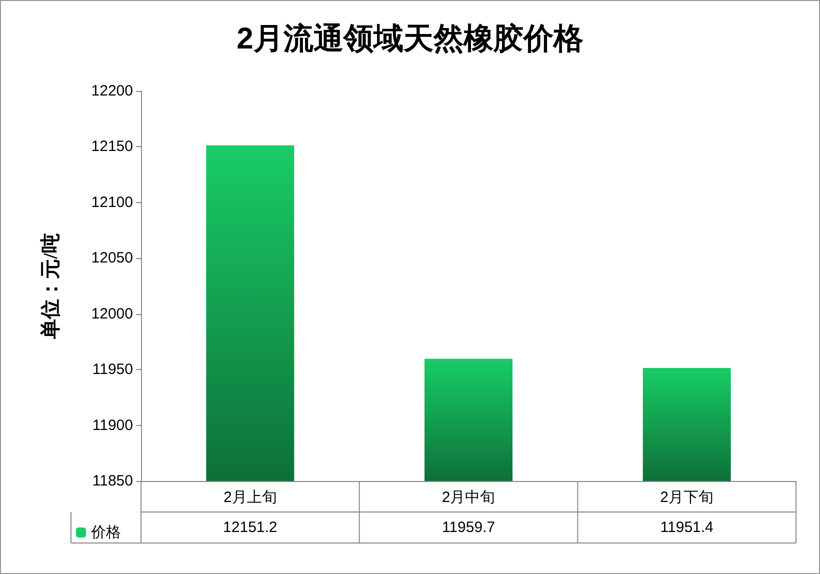  I want to click on y-tick-label: 11850, so click(112, 481).